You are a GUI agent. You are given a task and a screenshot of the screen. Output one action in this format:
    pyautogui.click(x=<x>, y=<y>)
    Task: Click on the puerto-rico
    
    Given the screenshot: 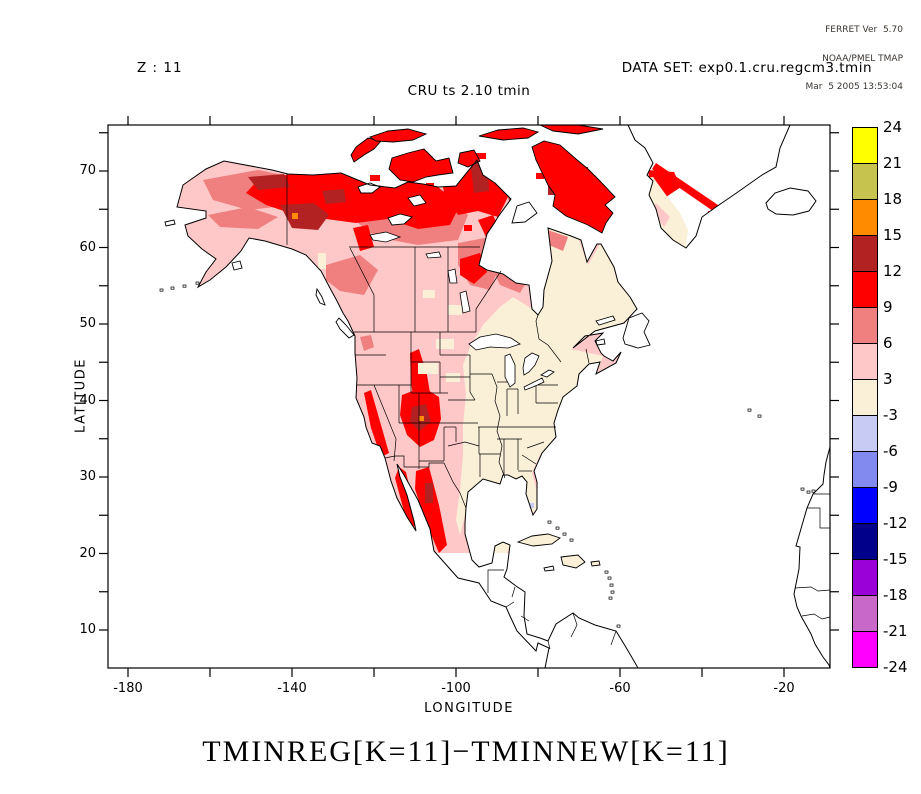 What is the action you would take?
    pyautogui.click(x=595, y=563)
    